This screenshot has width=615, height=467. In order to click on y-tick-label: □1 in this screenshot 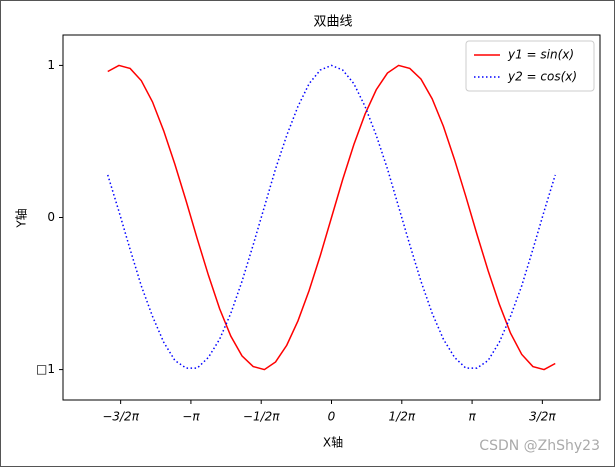, I will do `click(45, 369)`.